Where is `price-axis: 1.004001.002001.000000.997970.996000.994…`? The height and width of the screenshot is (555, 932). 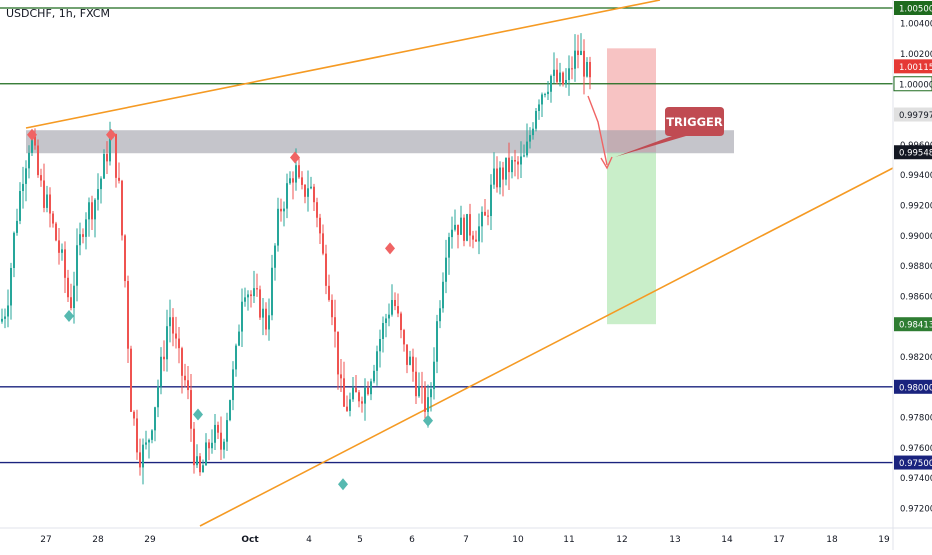 price-axis: 1.004001.002001.000000.997970.996000.994… is located at coordinates (912, 275).